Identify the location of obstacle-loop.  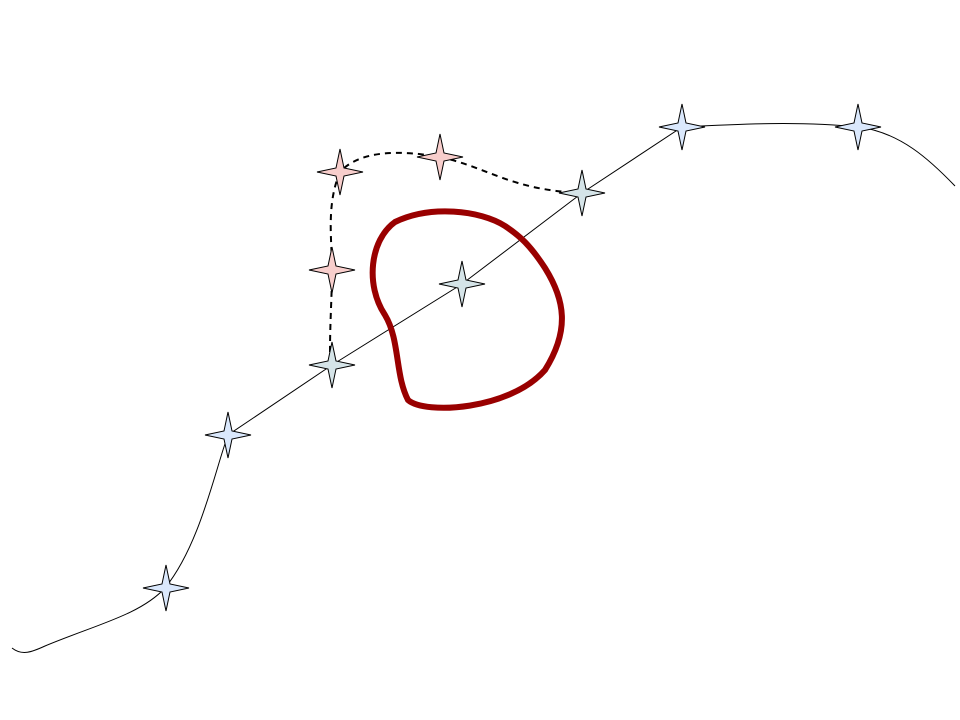
(467, 309).